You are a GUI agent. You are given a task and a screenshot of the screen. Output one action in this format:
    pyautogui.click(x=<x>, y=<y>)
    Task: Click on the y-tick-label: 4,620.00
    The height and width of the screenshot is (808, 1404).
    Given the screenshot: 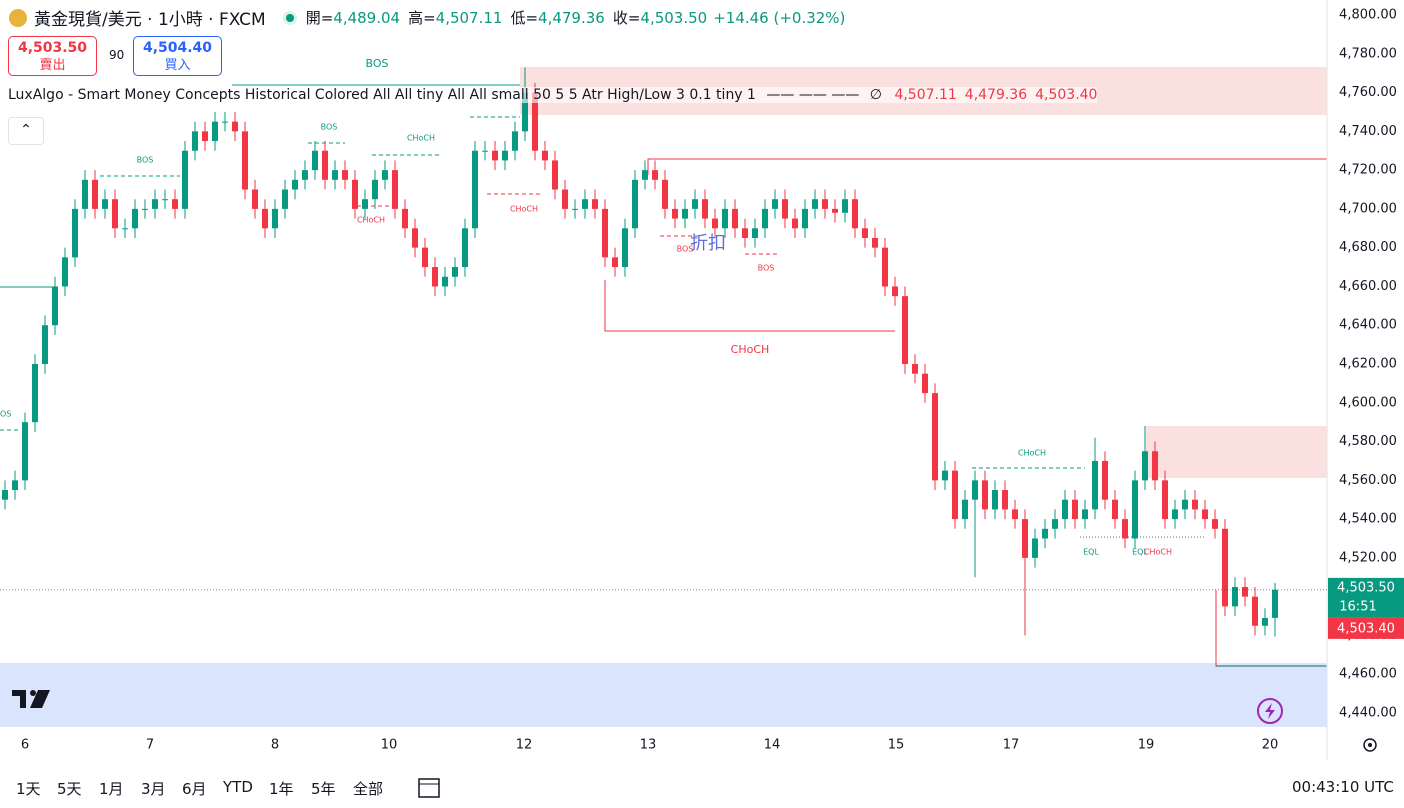 What is the action you would take?
    pyautogui.click(x=1368, y=364)
    